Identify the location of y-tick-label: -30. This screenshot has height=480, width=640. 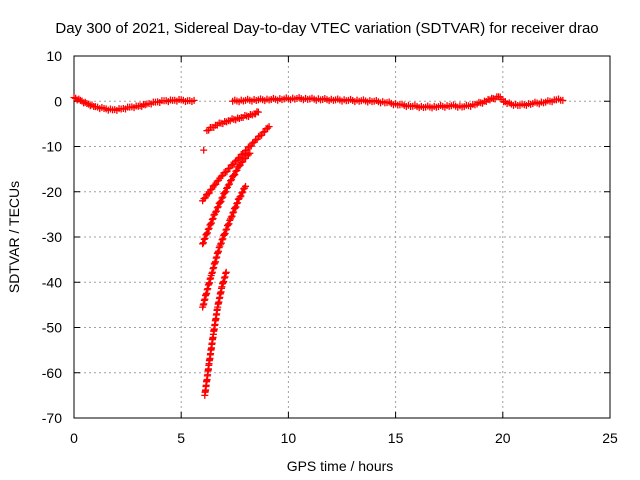
(52, 237).